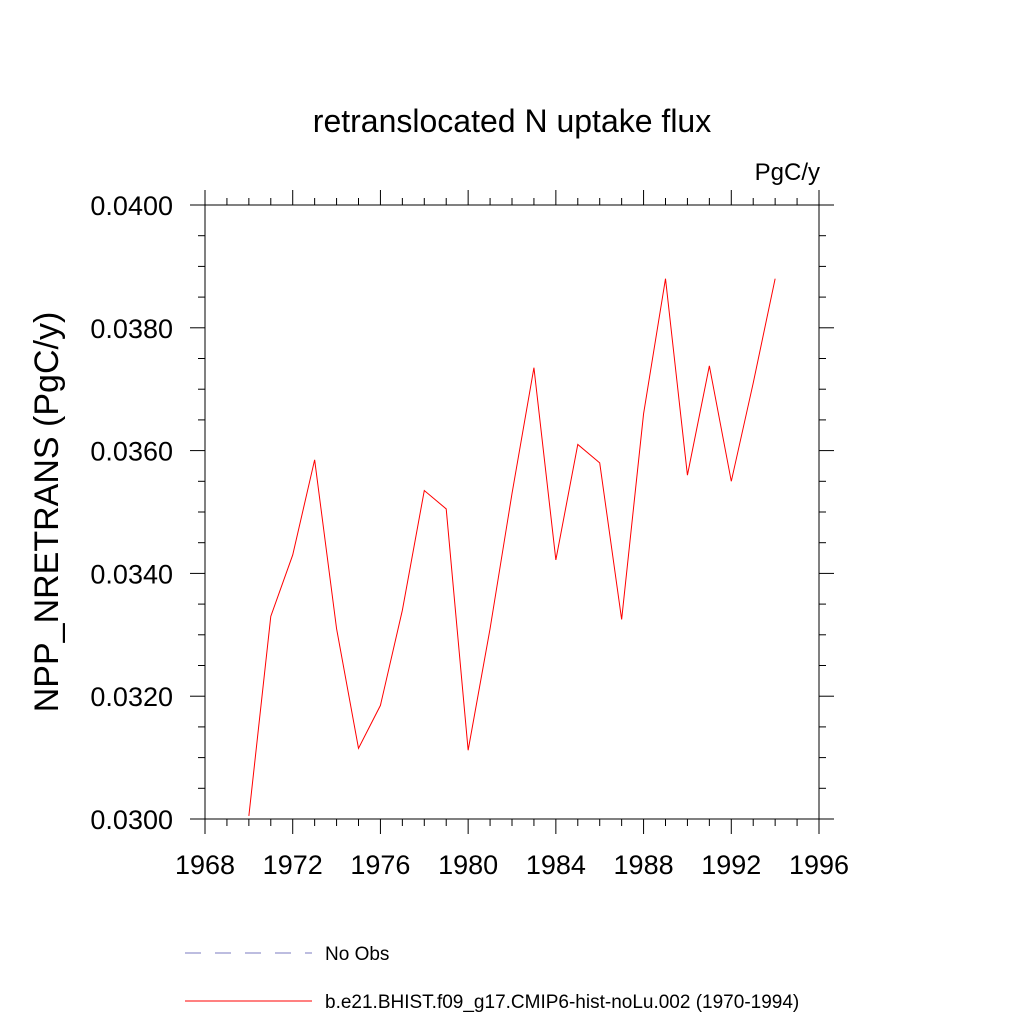  I want to click on units-label: PgC/y, so click(787, 172).